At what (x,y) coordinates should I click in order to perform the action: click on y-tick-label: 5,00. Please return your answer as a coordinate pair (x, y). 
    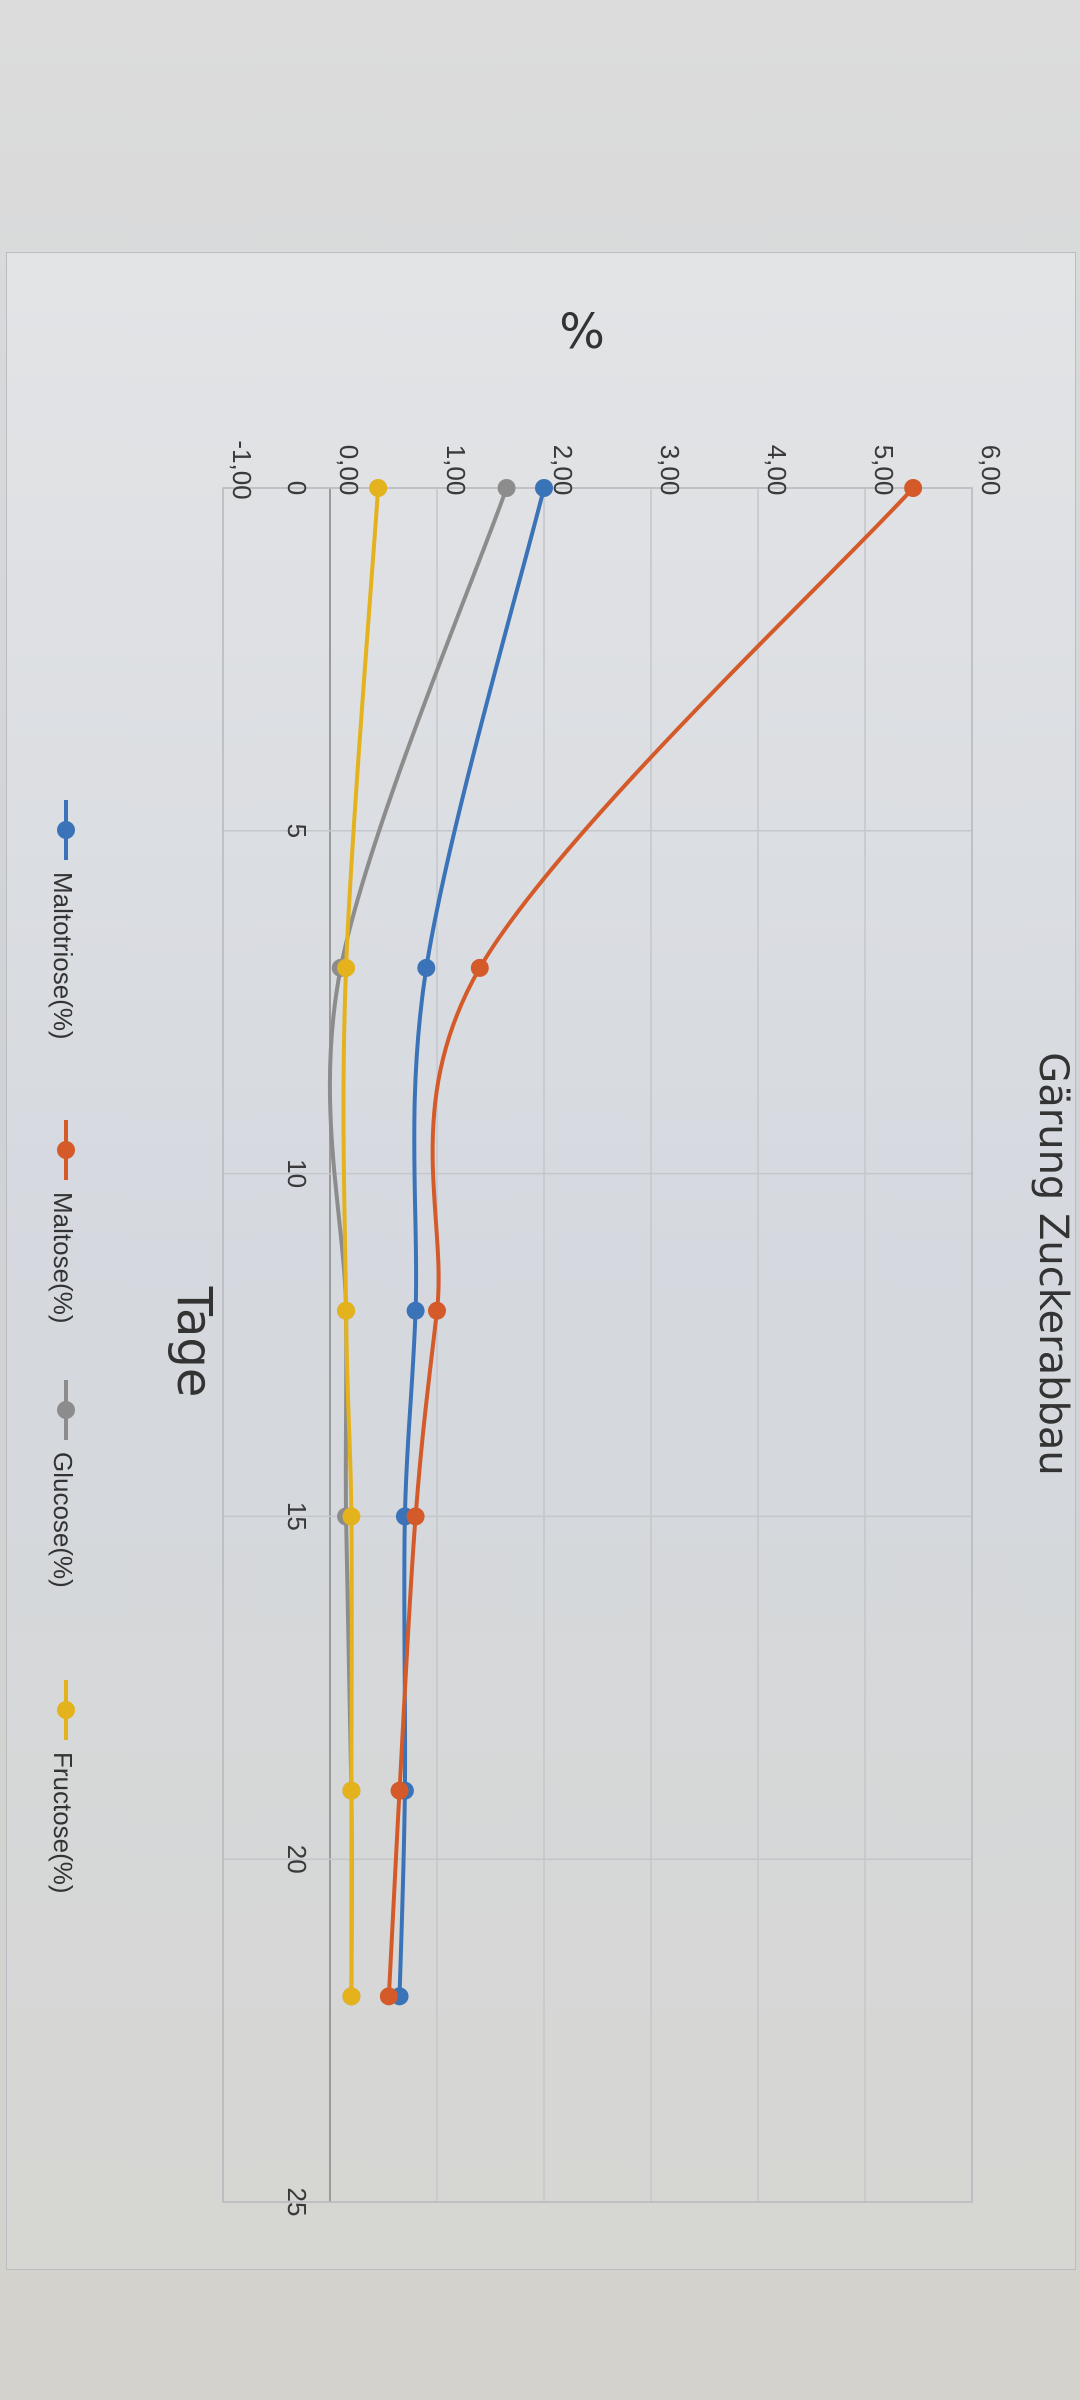
    Looking at the image, I should click on (884, 470).